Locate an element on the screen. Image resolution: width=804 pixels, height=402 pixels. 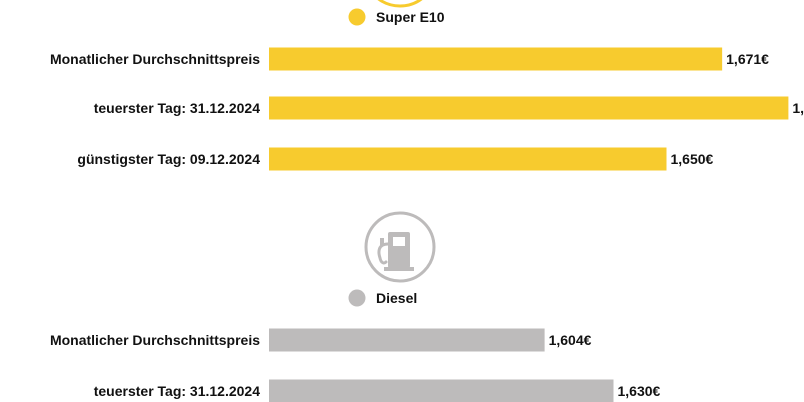
value-label-diesel-1: 1,604€ is located at coordinates (570, 340).